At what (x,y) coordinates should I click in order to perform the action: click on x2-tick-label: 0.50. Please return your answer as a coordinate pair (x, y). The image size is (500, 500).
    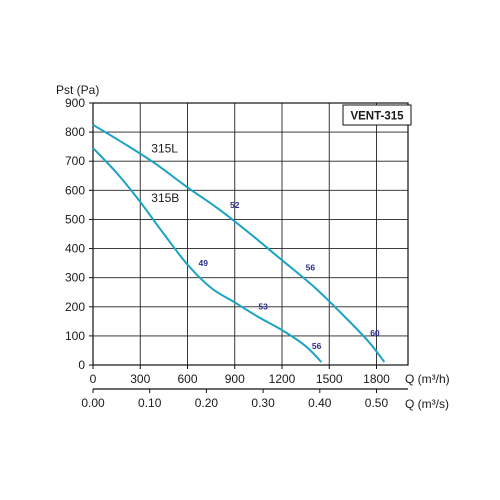
    Looking at the image, I should click on (377, 403).